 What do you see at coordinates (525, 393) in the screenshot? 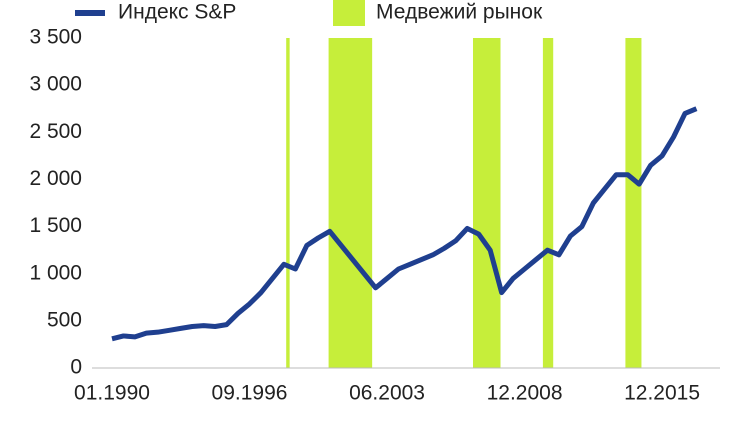
I see `x-tick-label: 12.2008` at bounding box center [525, 393].